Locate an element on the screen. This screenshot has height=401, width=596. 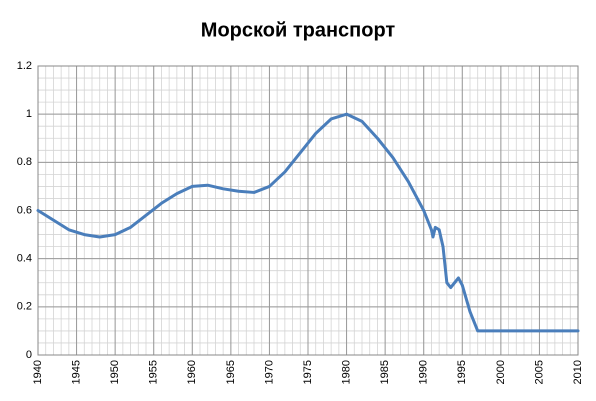
x-tick-label: 1990 is located at coordinates (424, 372).